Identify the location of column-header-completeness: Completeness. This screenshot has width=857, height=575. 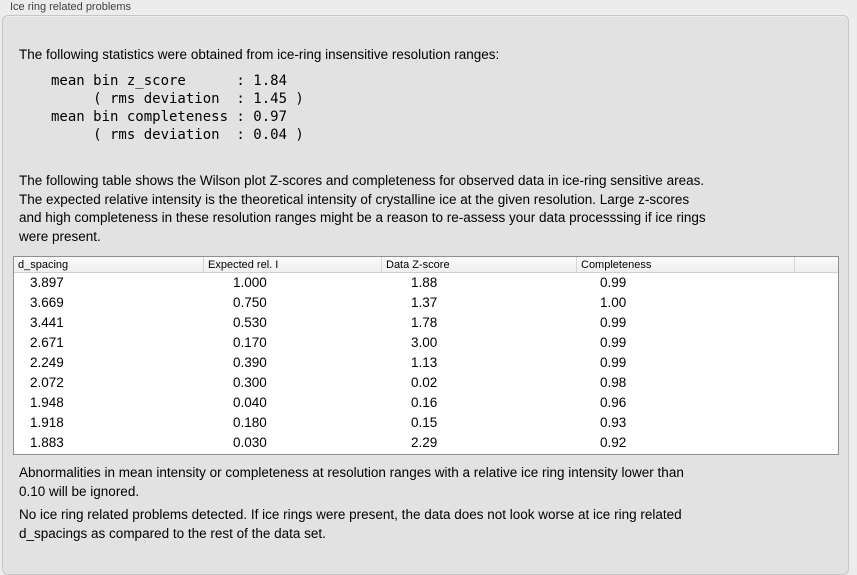
(685, 264).